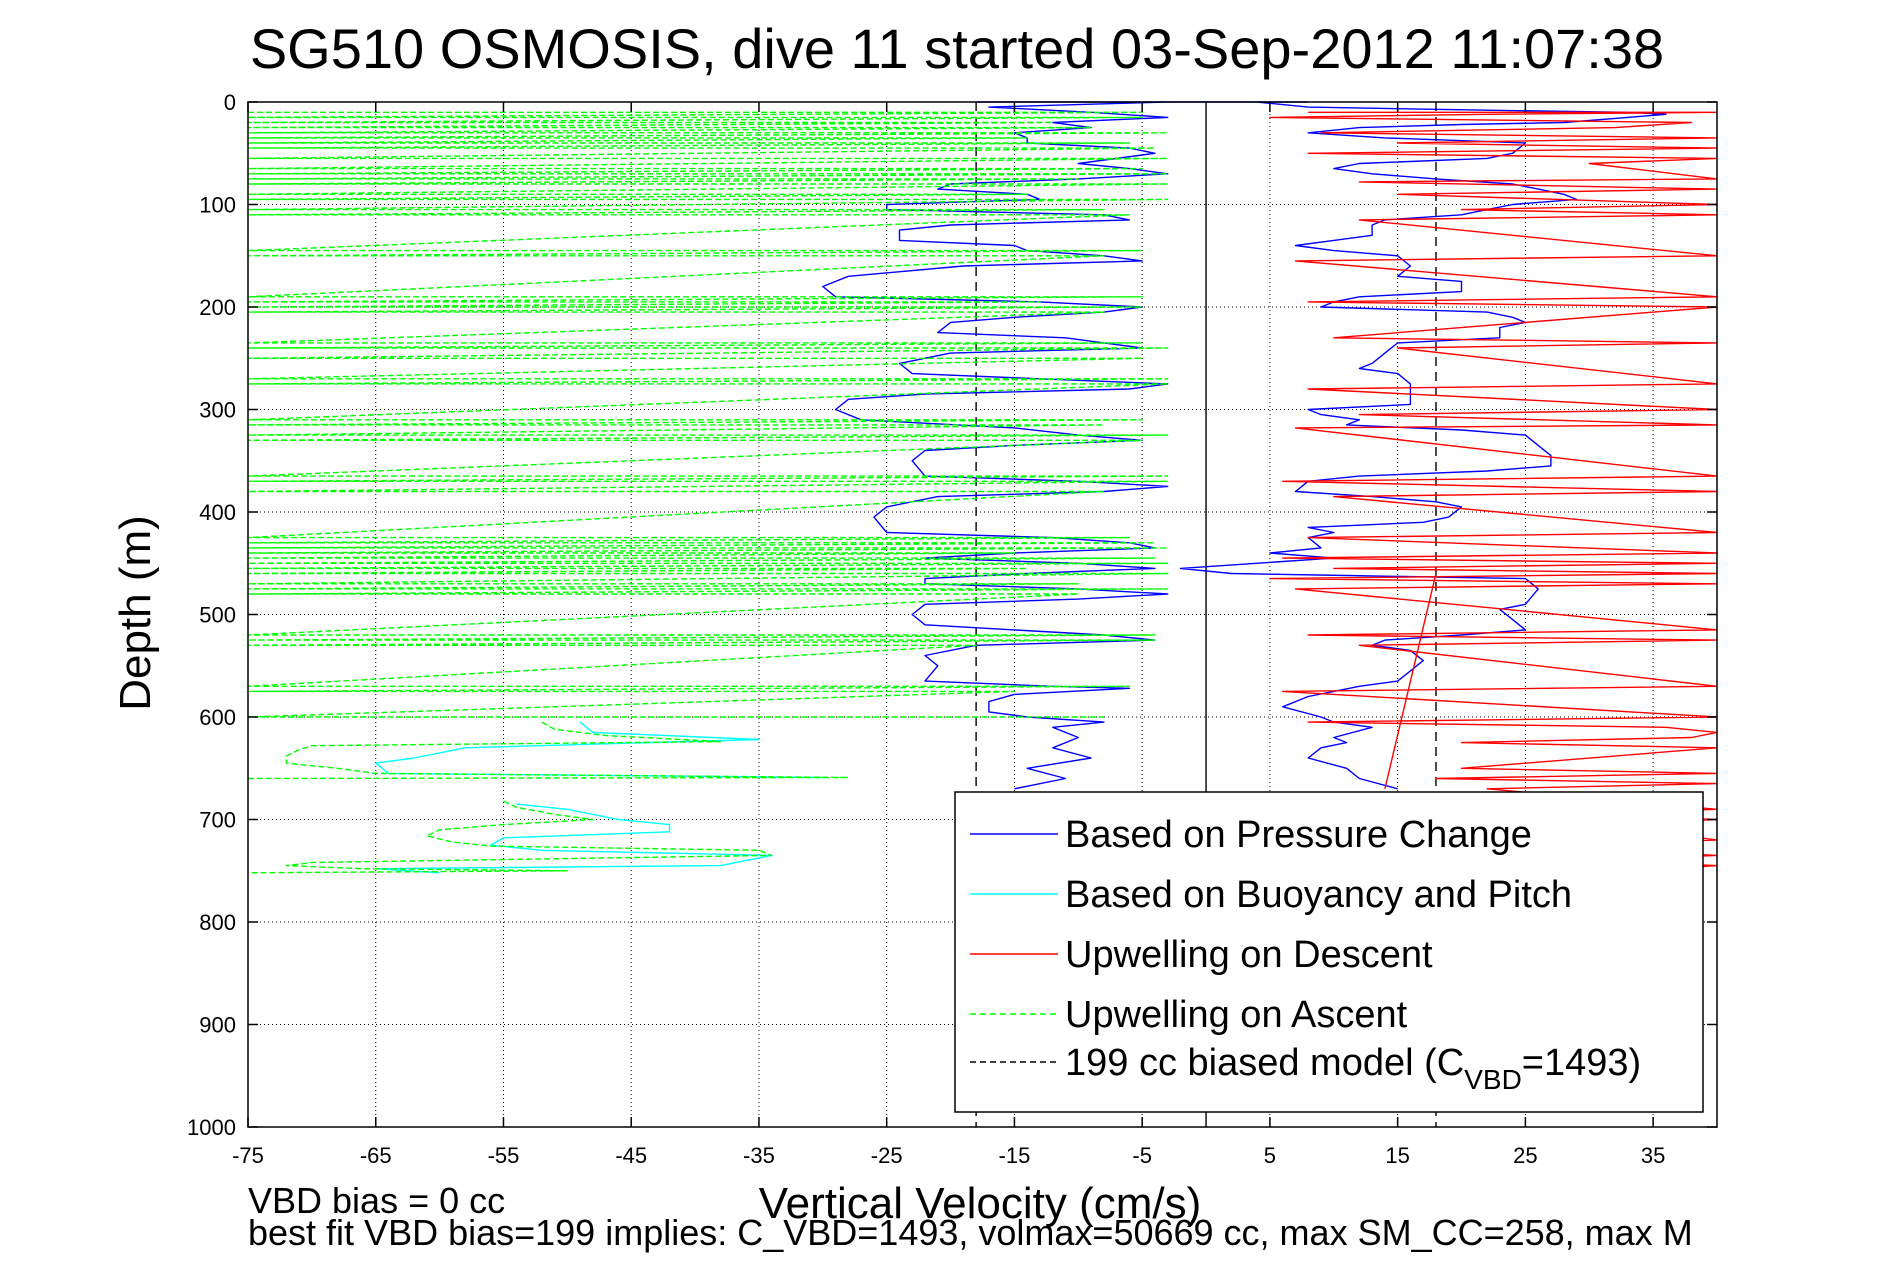  Describe the element at coordinates (1249, 955) in the screenshot. I see `legend-label-3: Upwelling on Descent` at that location.